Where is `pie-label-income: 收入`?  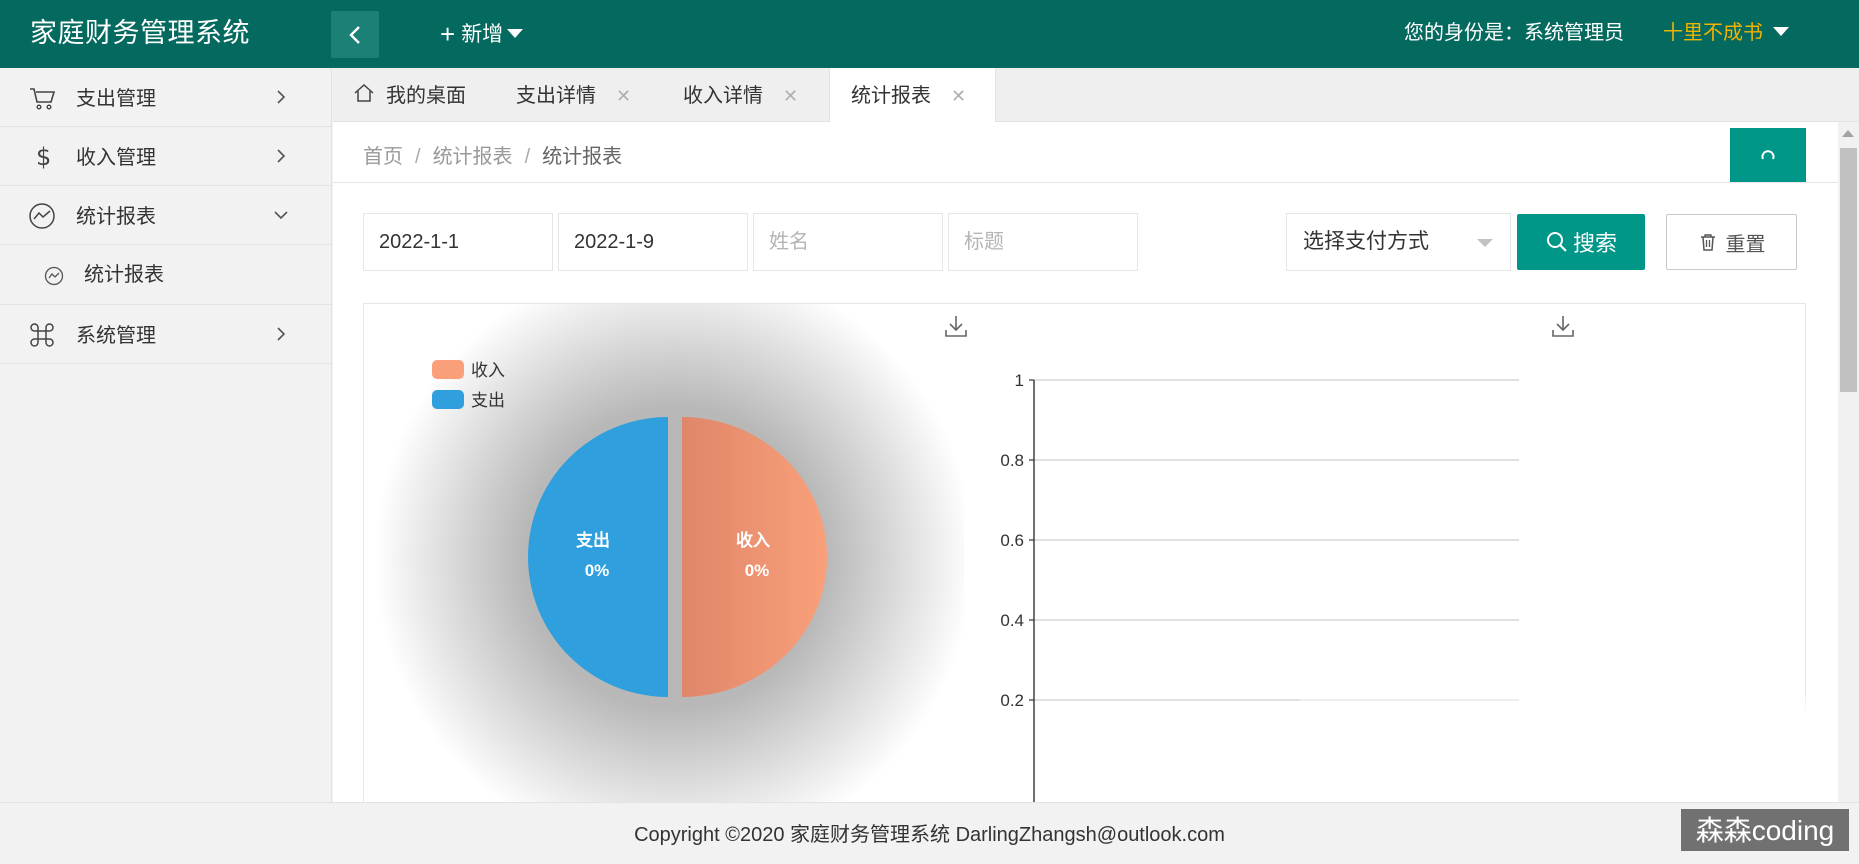 pie-label-income: 收入 is located at coordinates (753, 540).